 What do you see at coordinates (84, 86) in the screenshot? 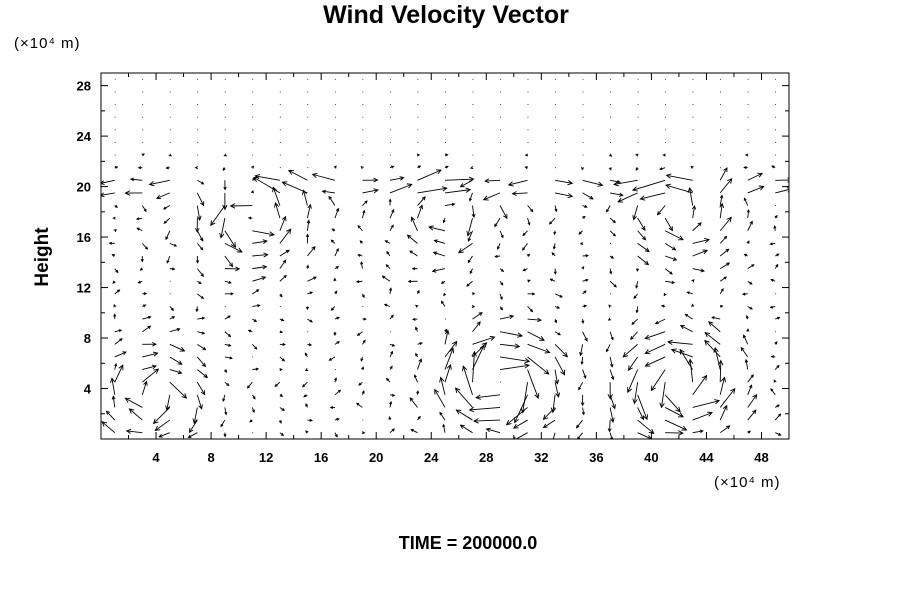
I see `y-tick-label: 28` at bounding box center [84, 86].